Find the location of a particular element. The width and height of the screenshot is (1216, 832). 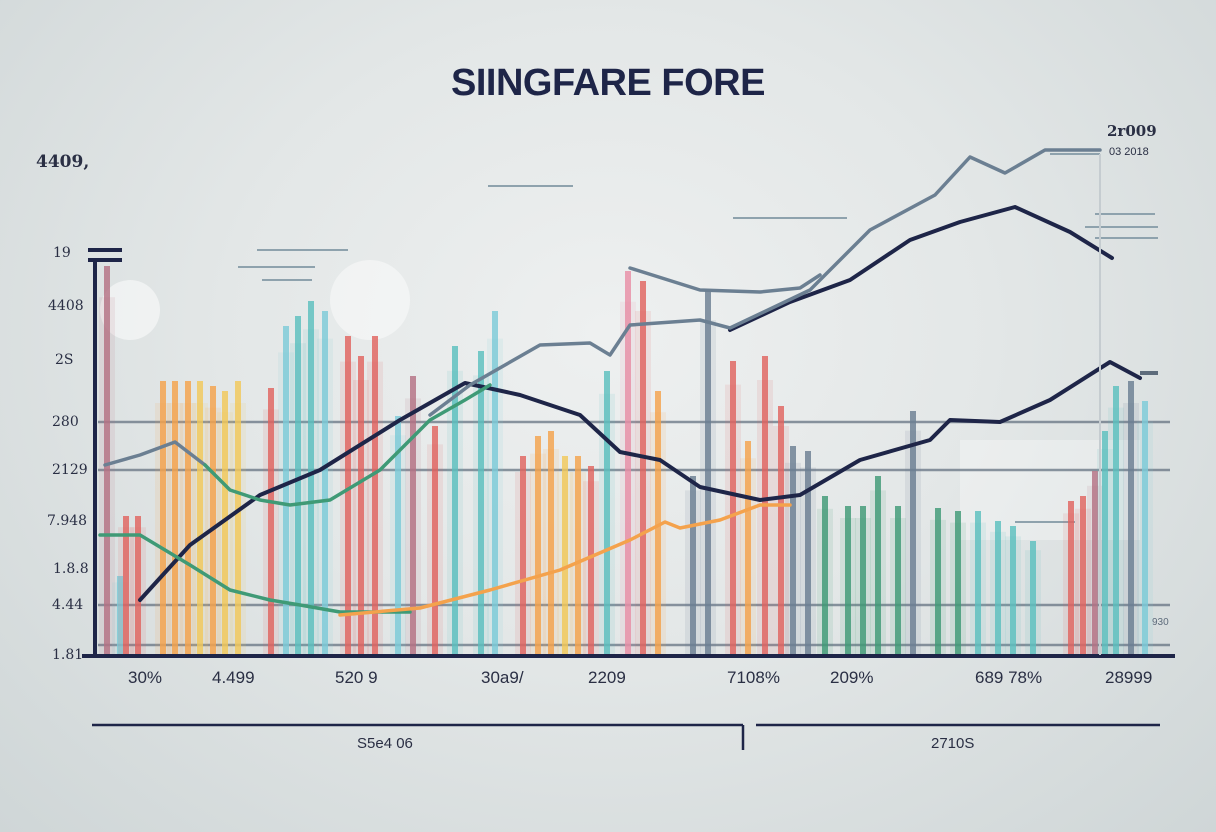

line-slate-left is located at coordinates (155, 453).